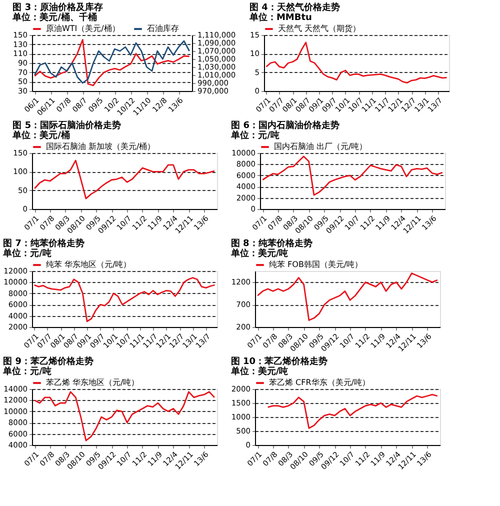  Describe the element at coordinates (294, 7) in the screenshot. I see `chart-title: 图 4：天然气价格走势` at that location.